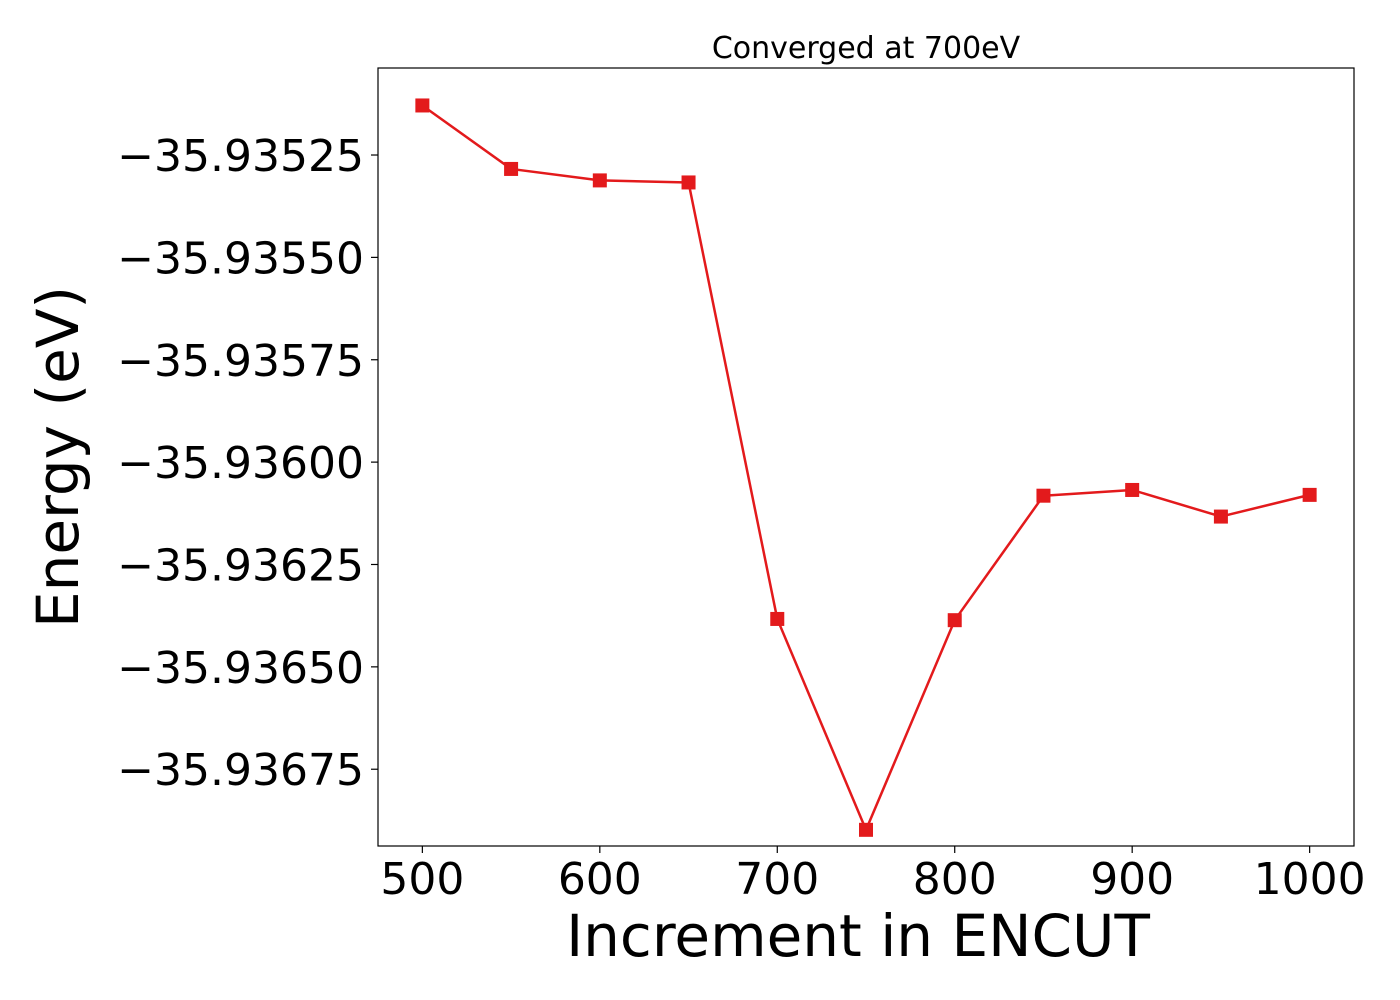 This screenshot has height=1000, width=1400. I want to click on y-tick-label: −35.93675, so click(240, 770).